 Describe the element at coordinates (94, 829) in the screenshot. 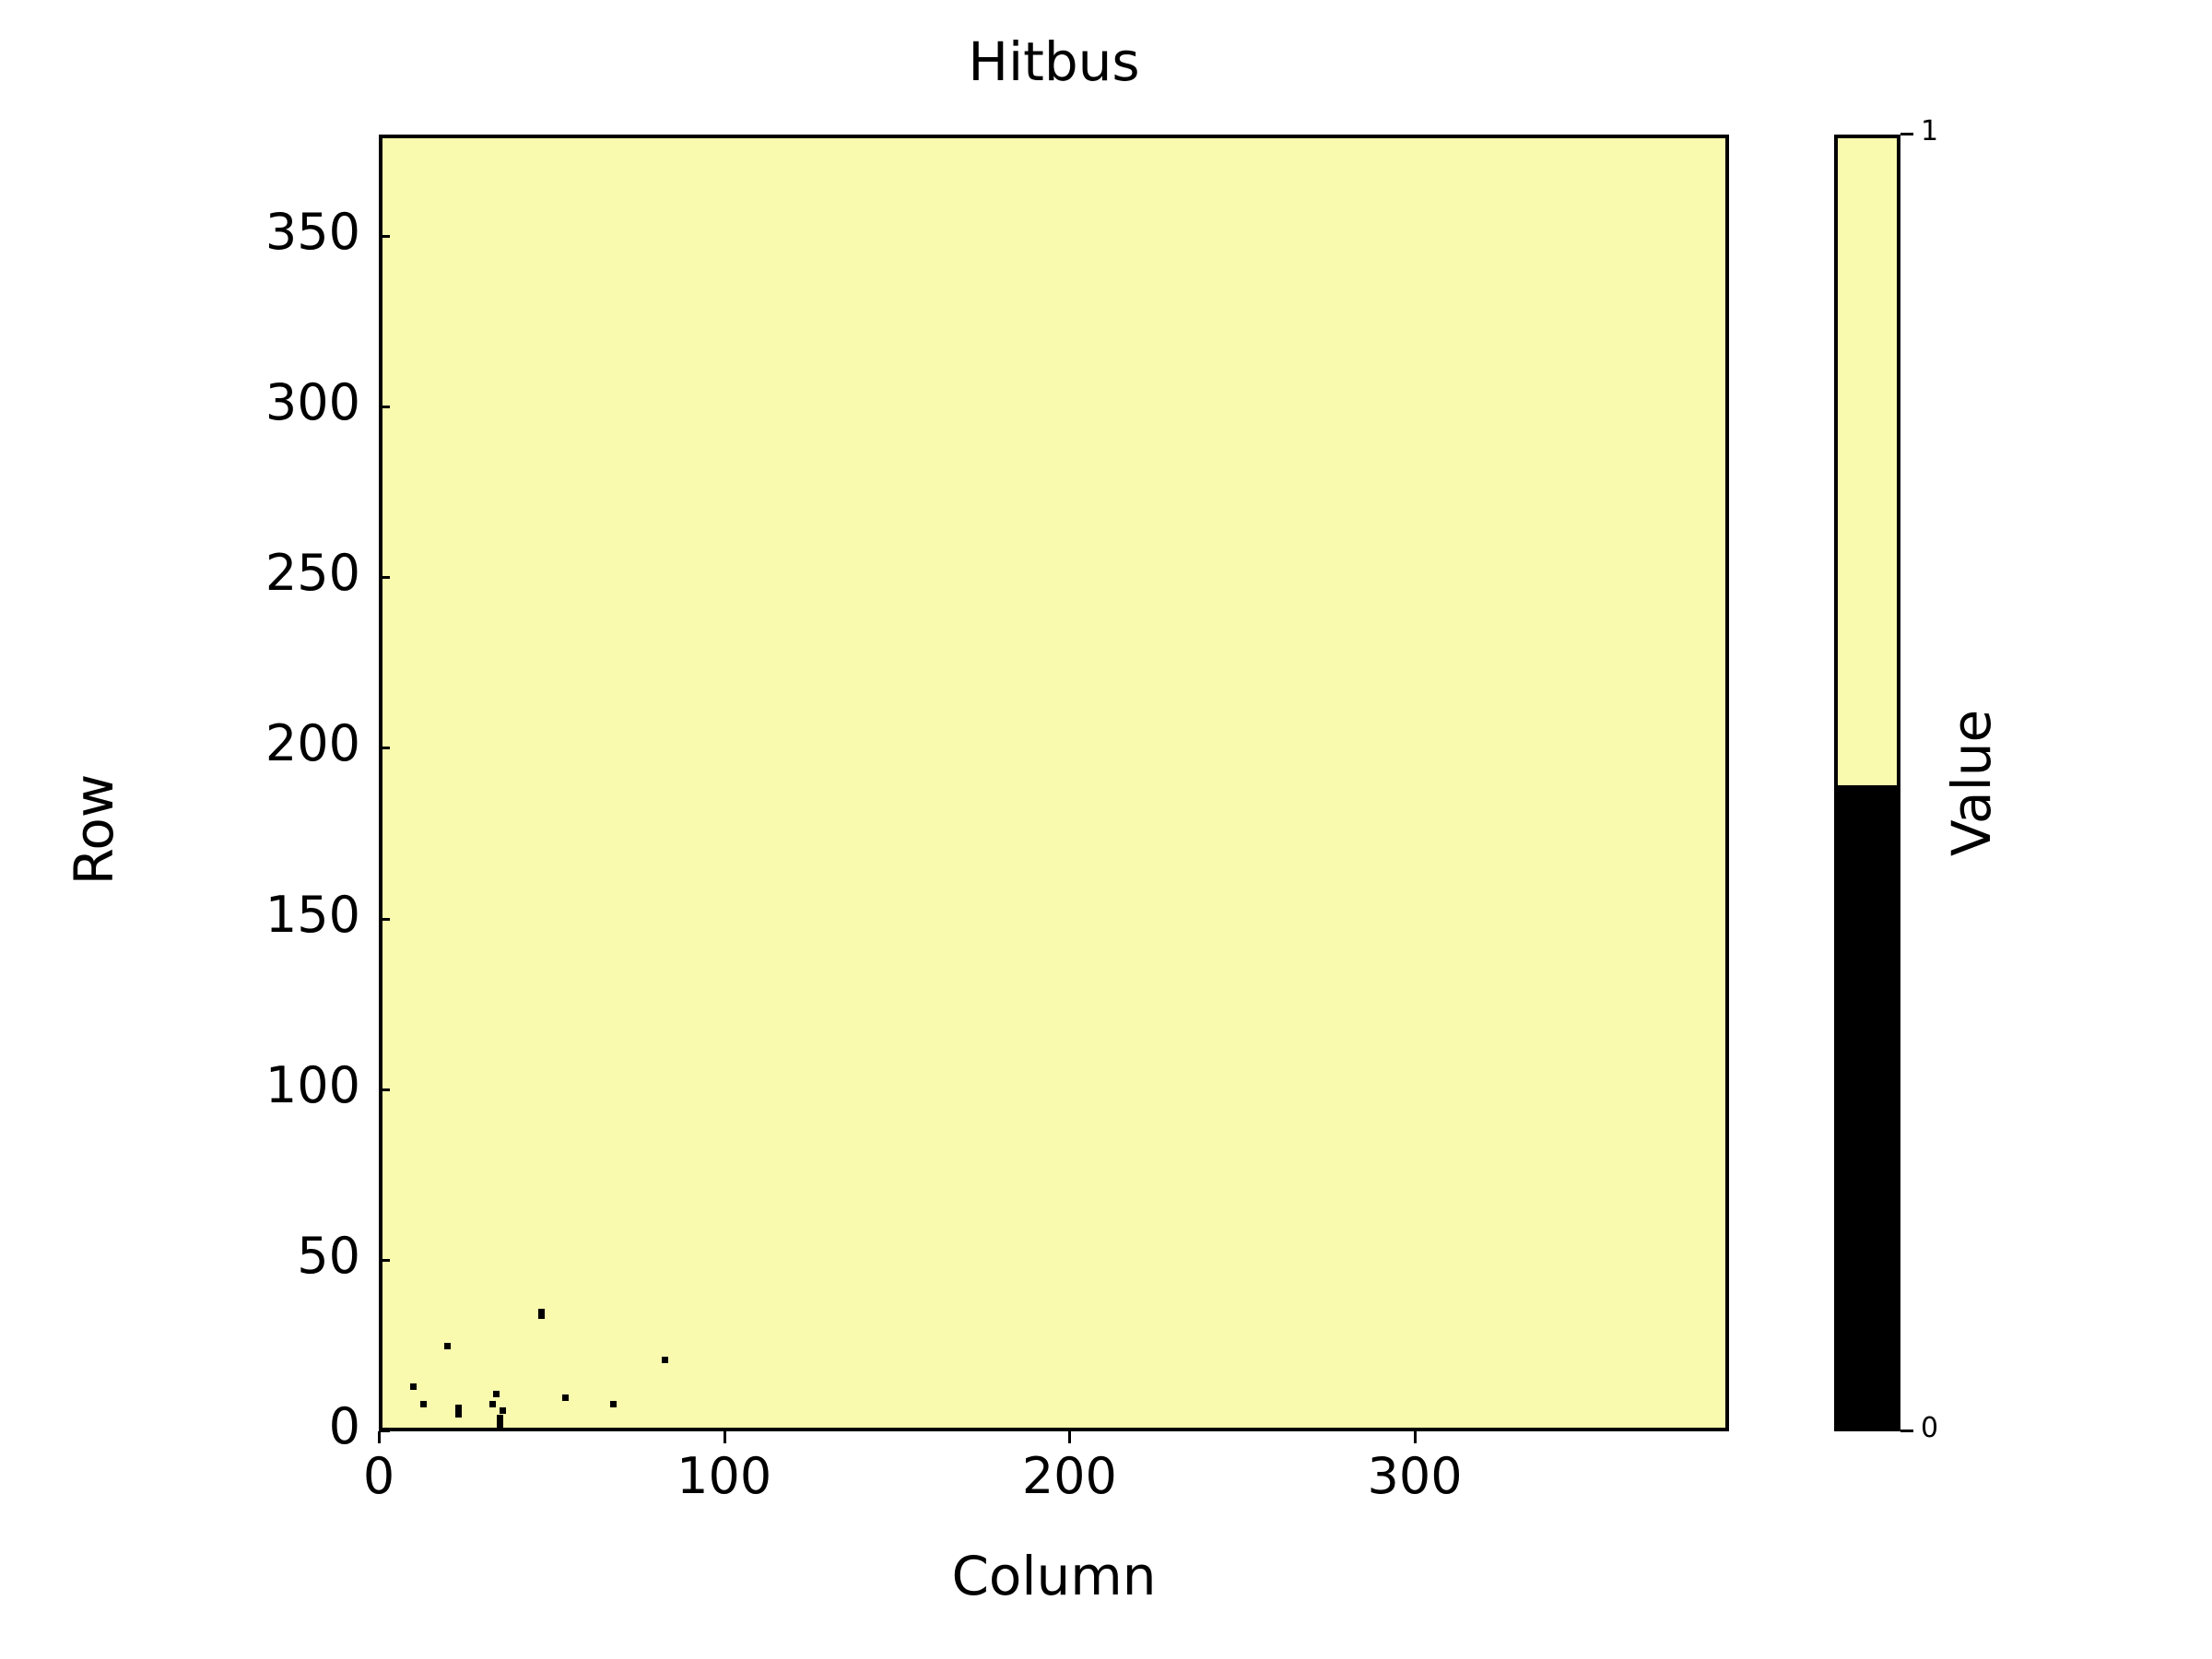

I see `y-axis-label-text: Row` at that location.